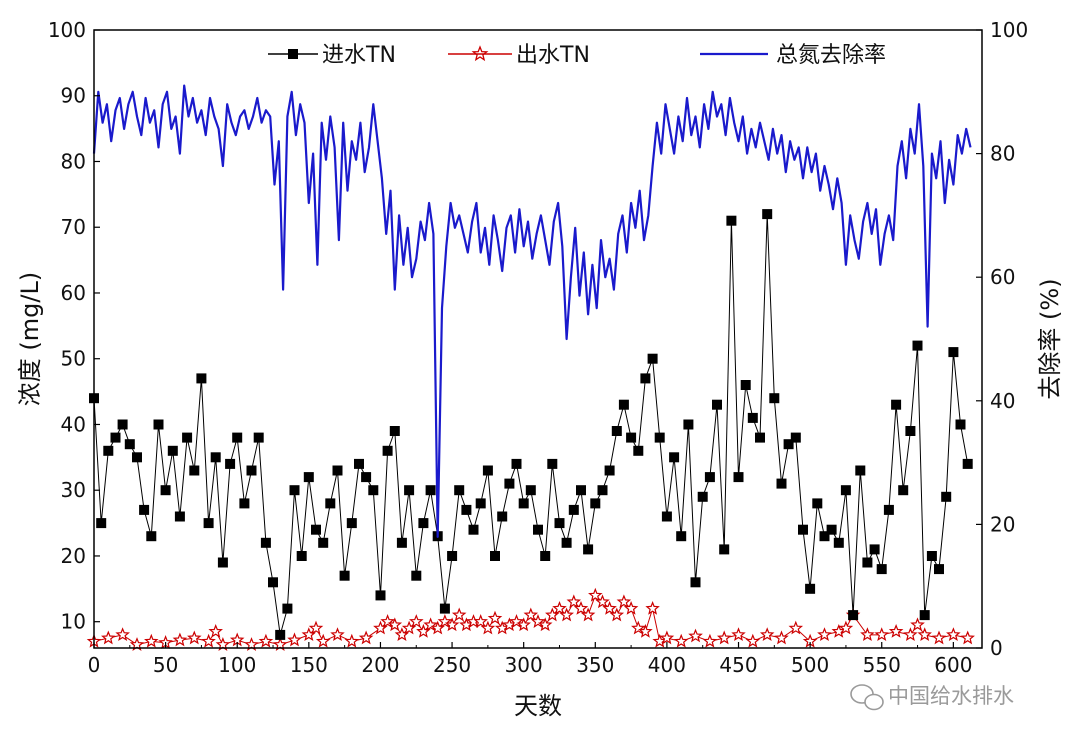  Describe the element at coordinates (73, 359) in the screenshot. I see `y-left-tick-label: 50` at that location.